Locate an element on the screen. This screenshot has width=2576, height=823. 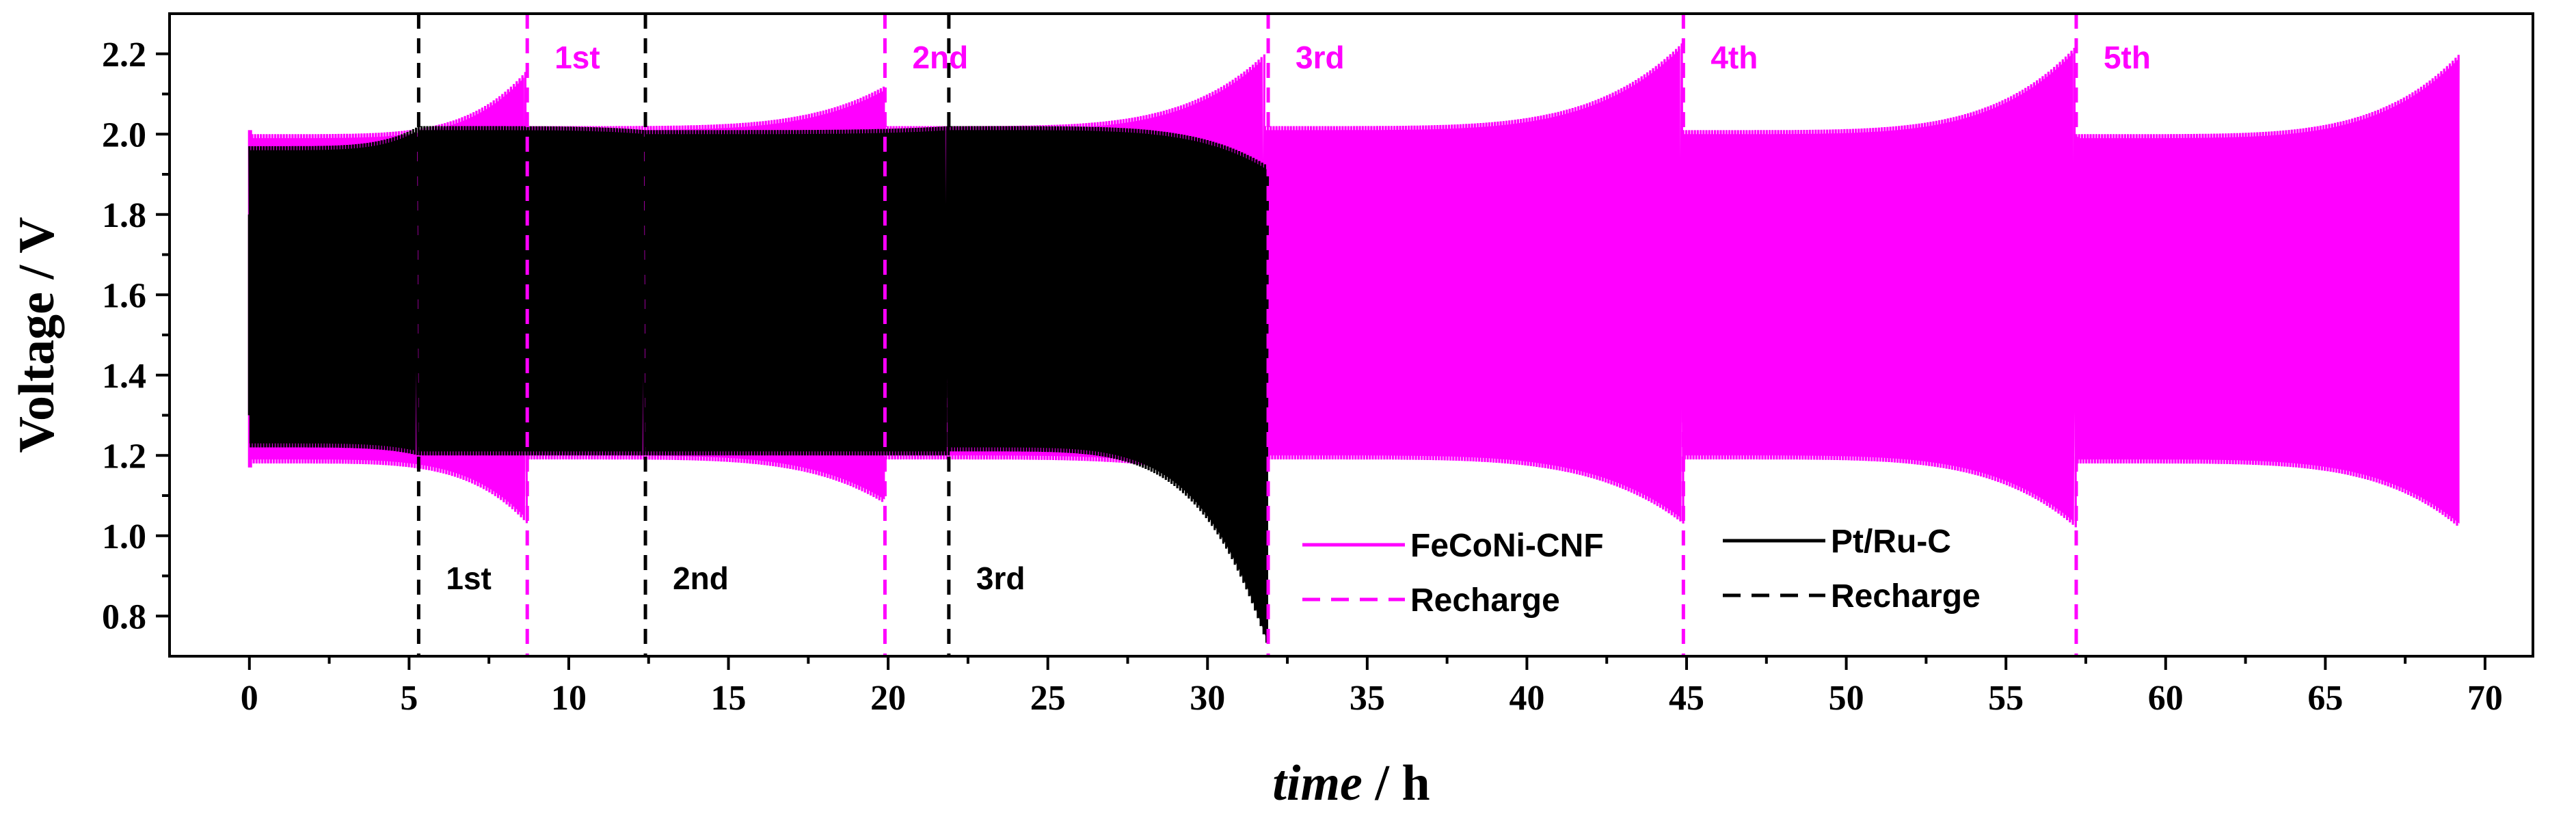
x-tick-label-65: 65 is located at coordinates (2325, 699).